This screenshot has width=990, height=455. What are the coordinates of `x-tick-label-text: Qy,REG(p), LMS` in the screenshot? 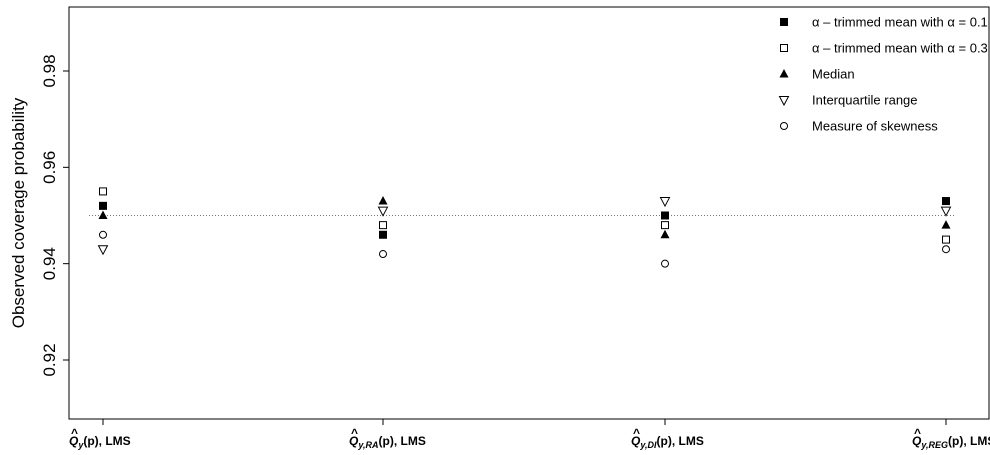 It's located at (951, 442).